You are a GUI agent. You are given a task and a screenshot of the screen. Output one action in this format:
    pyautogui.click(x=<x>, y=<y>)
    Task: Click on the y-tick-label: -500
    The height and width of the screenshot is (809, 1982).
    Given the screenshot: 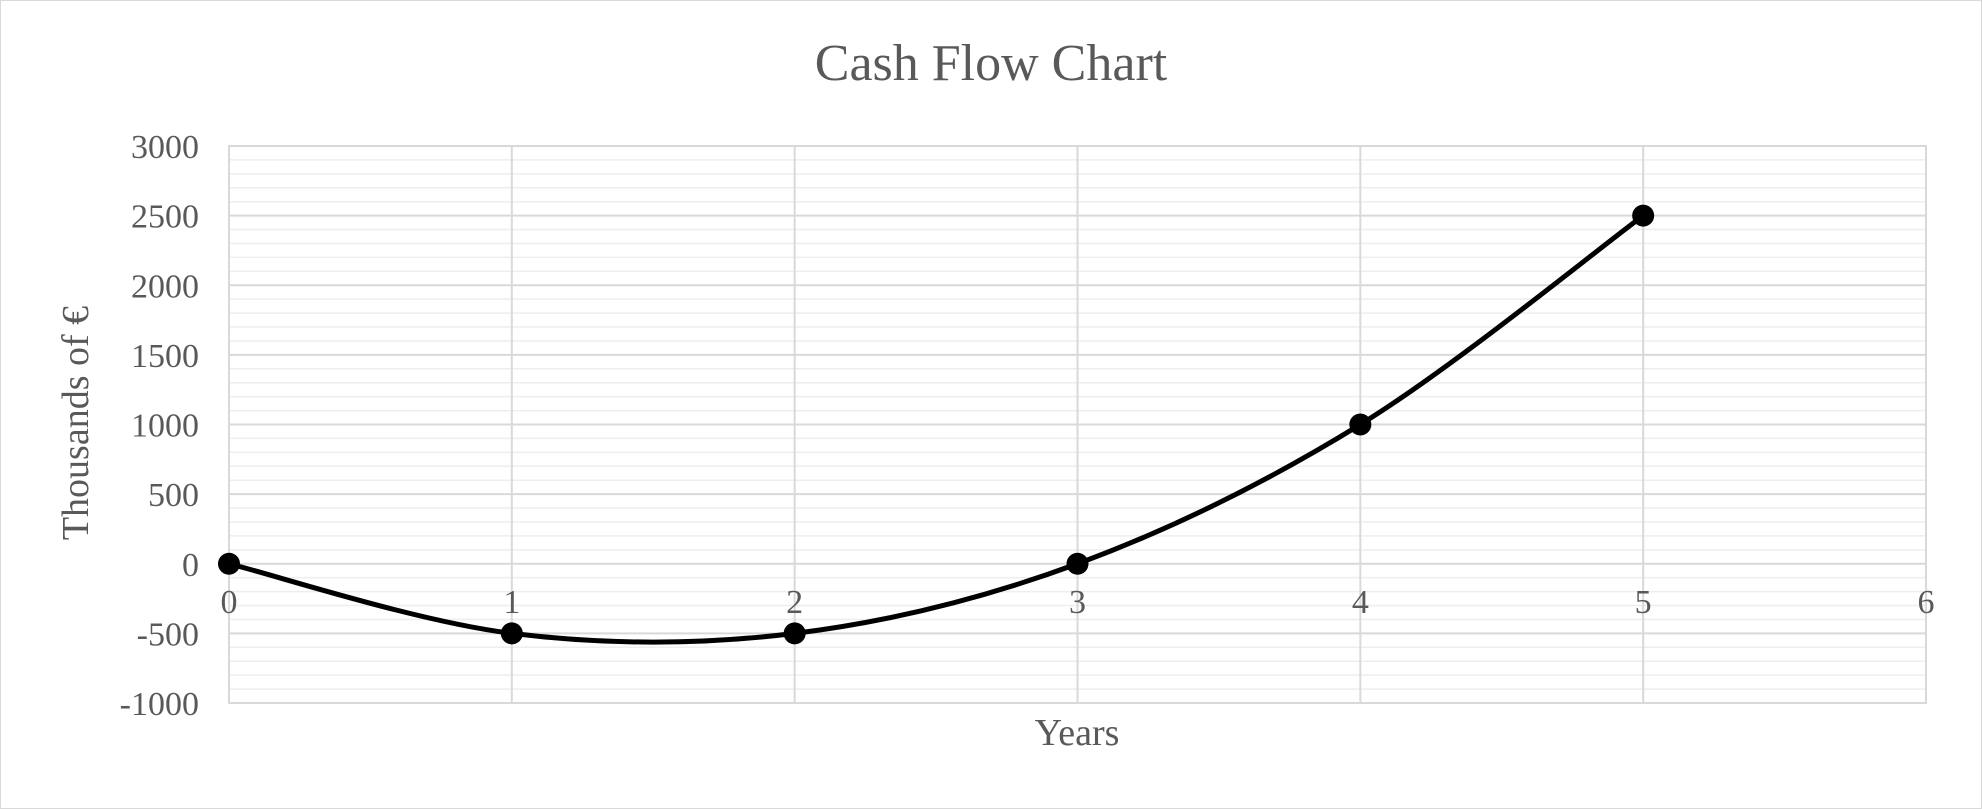 What is the action you would take?
    pyautogui.click(x=168, y=634)
    